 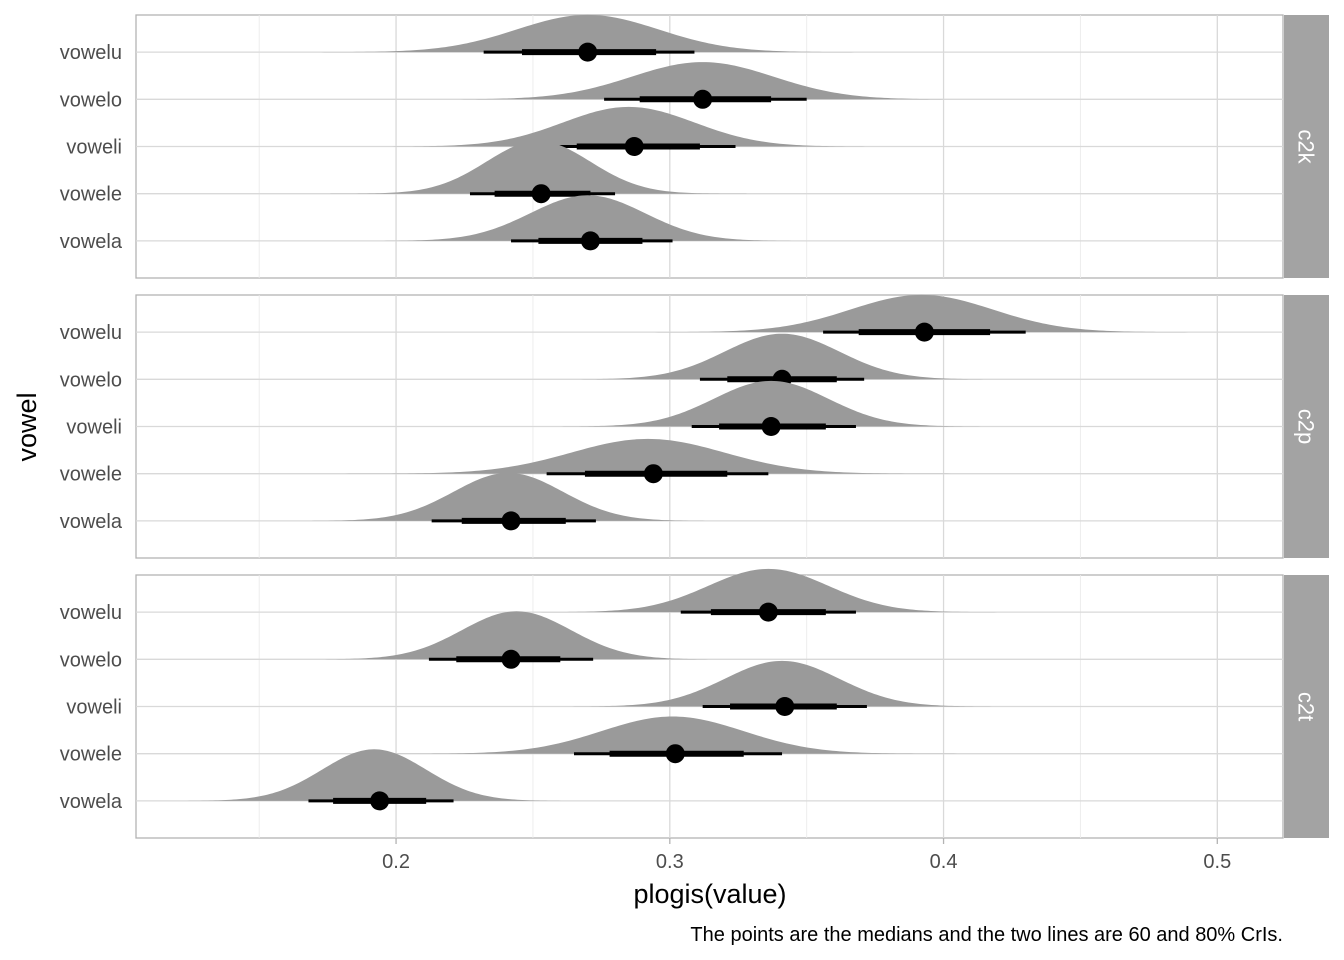 I want to click on facet-strip-label: c2t, so click(x=1306, y=706).